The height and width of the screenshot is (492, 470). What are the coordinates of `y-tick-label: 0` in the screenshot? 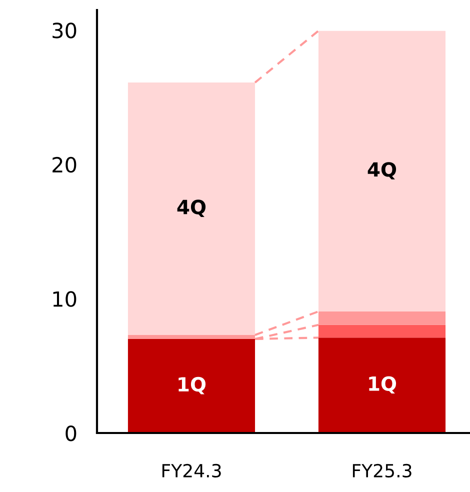 It's located at (71, 433).